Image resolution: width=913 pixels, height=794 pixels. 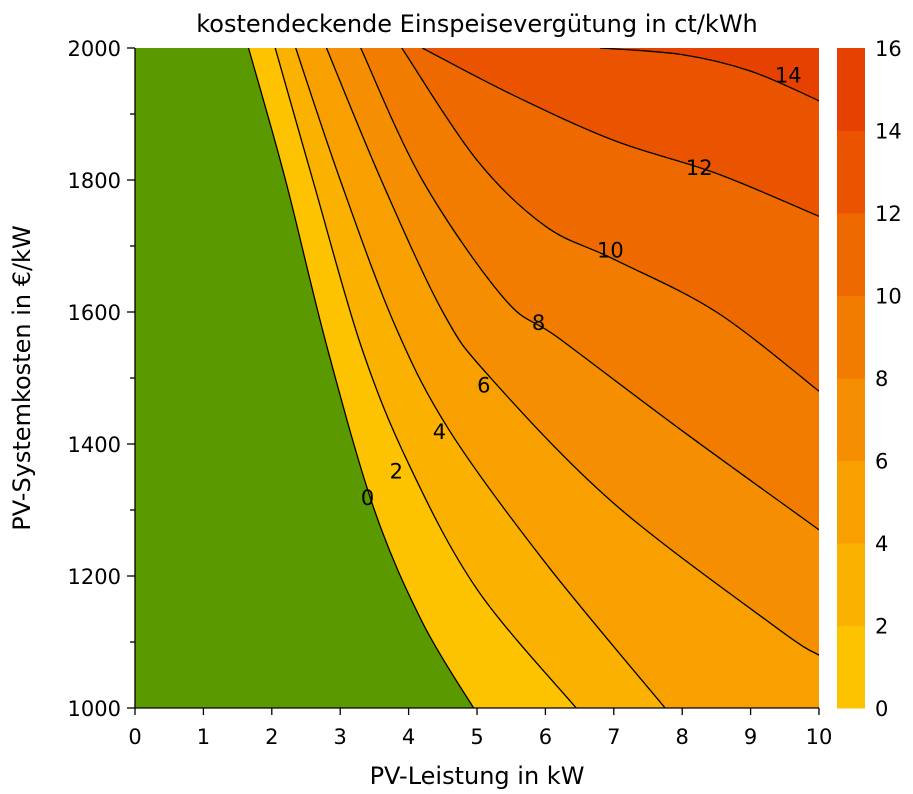 I want to click on colorbar-tick-label: 0, so click(x=881, y=709).